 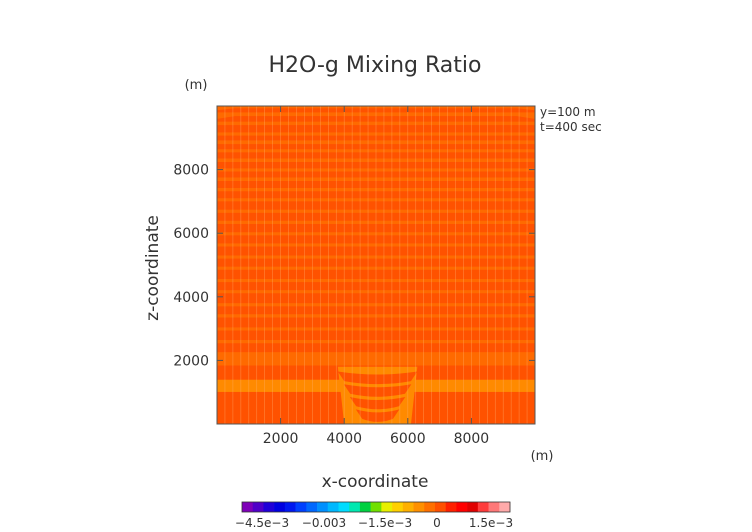 I want to click on colorbar-tick-label: −0.003, so click(x=324, y=523).